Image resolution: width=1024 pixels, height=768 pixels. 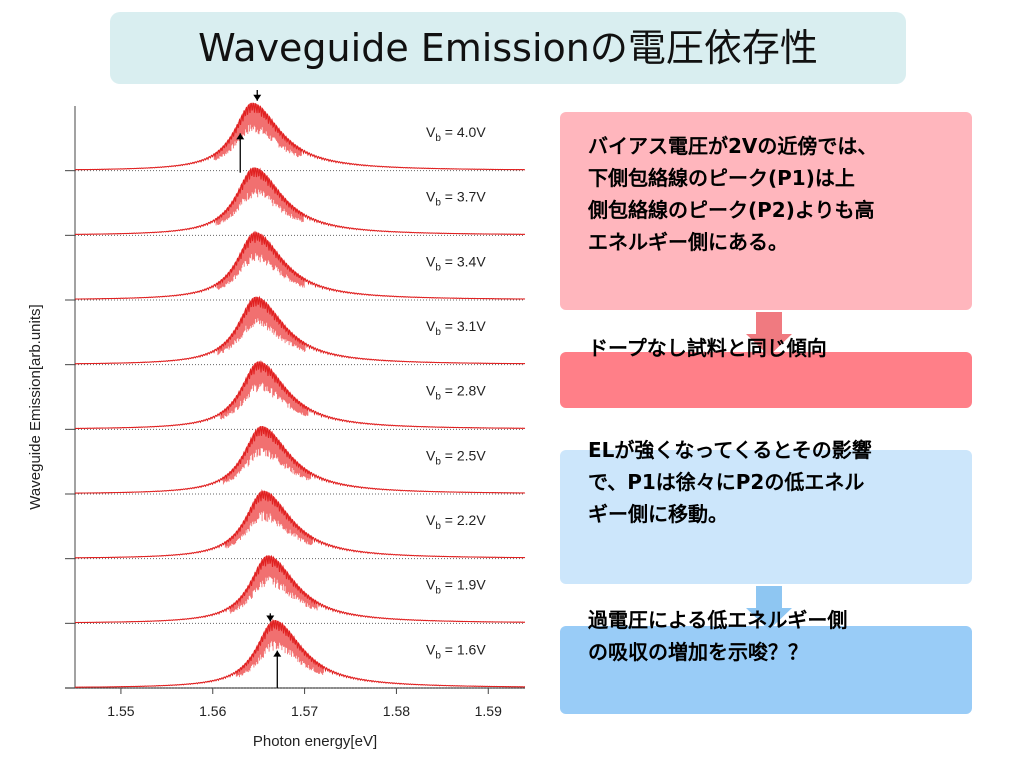 I want to click on note-text-2: ドープなし試料と同じ傾向, so click(x=707, y=348).